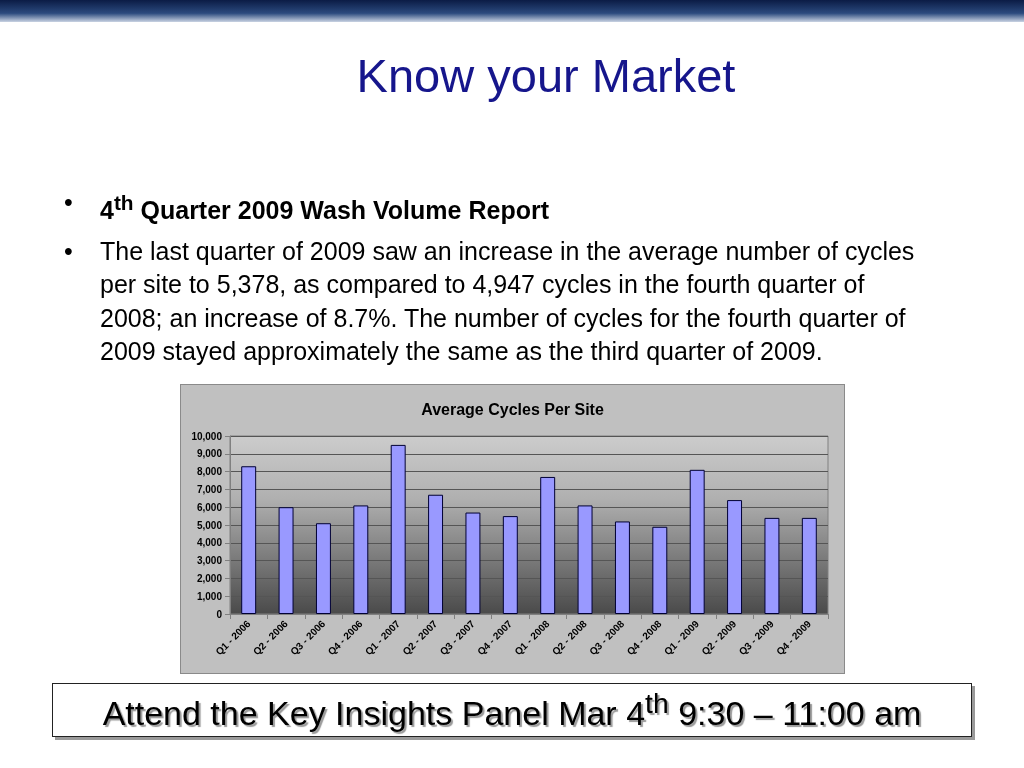 This screenshot has width=1024, height=768. I want to click on y-tick-label: 9,000, so click(209, 454).